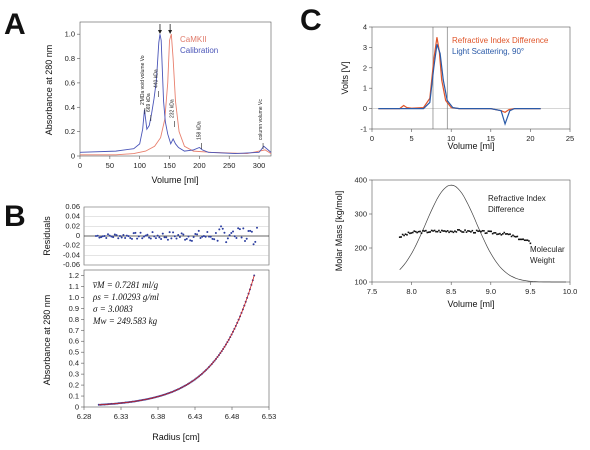  I want to click on panel-b-res-ytick-label: 0.02, so click(72, 225).